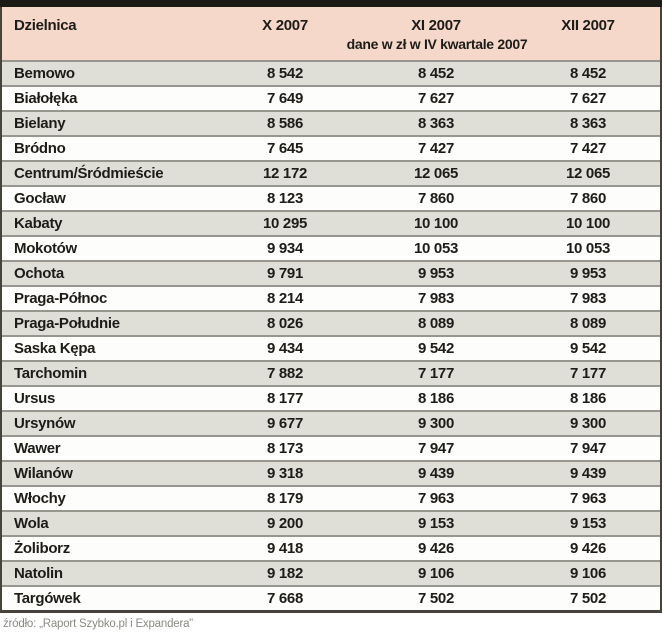 The width and height of the screenshot is (662, 640). Describe the element at coordinates (331, 448) in the screenshot. I see `table-row: Wawer 8 173 7 947 7 947` at that location.